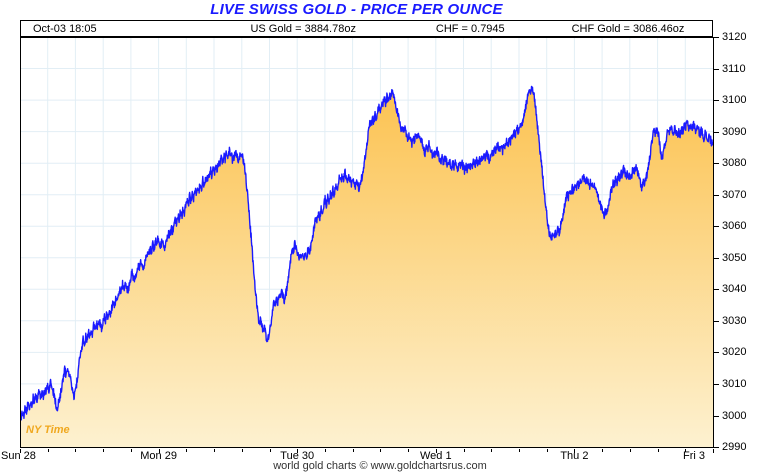  What do you see at coordinates (367, 37) in the screenshot?
I see `plot-border-top` at bounding box center [367, 37].